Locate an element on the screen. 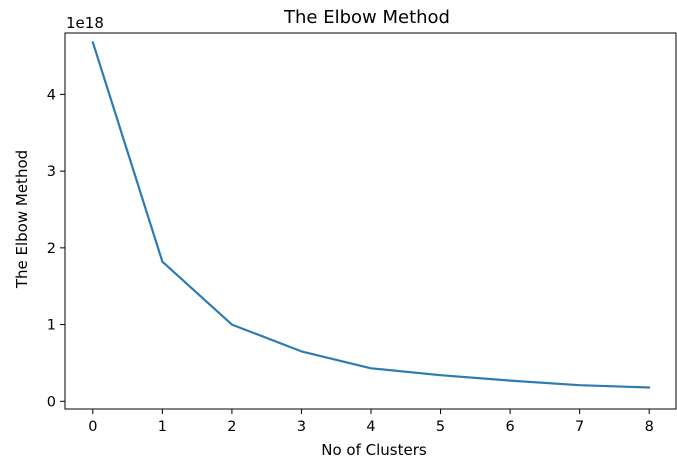 The image size is (677, 463). chart-title: The Elbow Method is located at coordinates (366, 17).